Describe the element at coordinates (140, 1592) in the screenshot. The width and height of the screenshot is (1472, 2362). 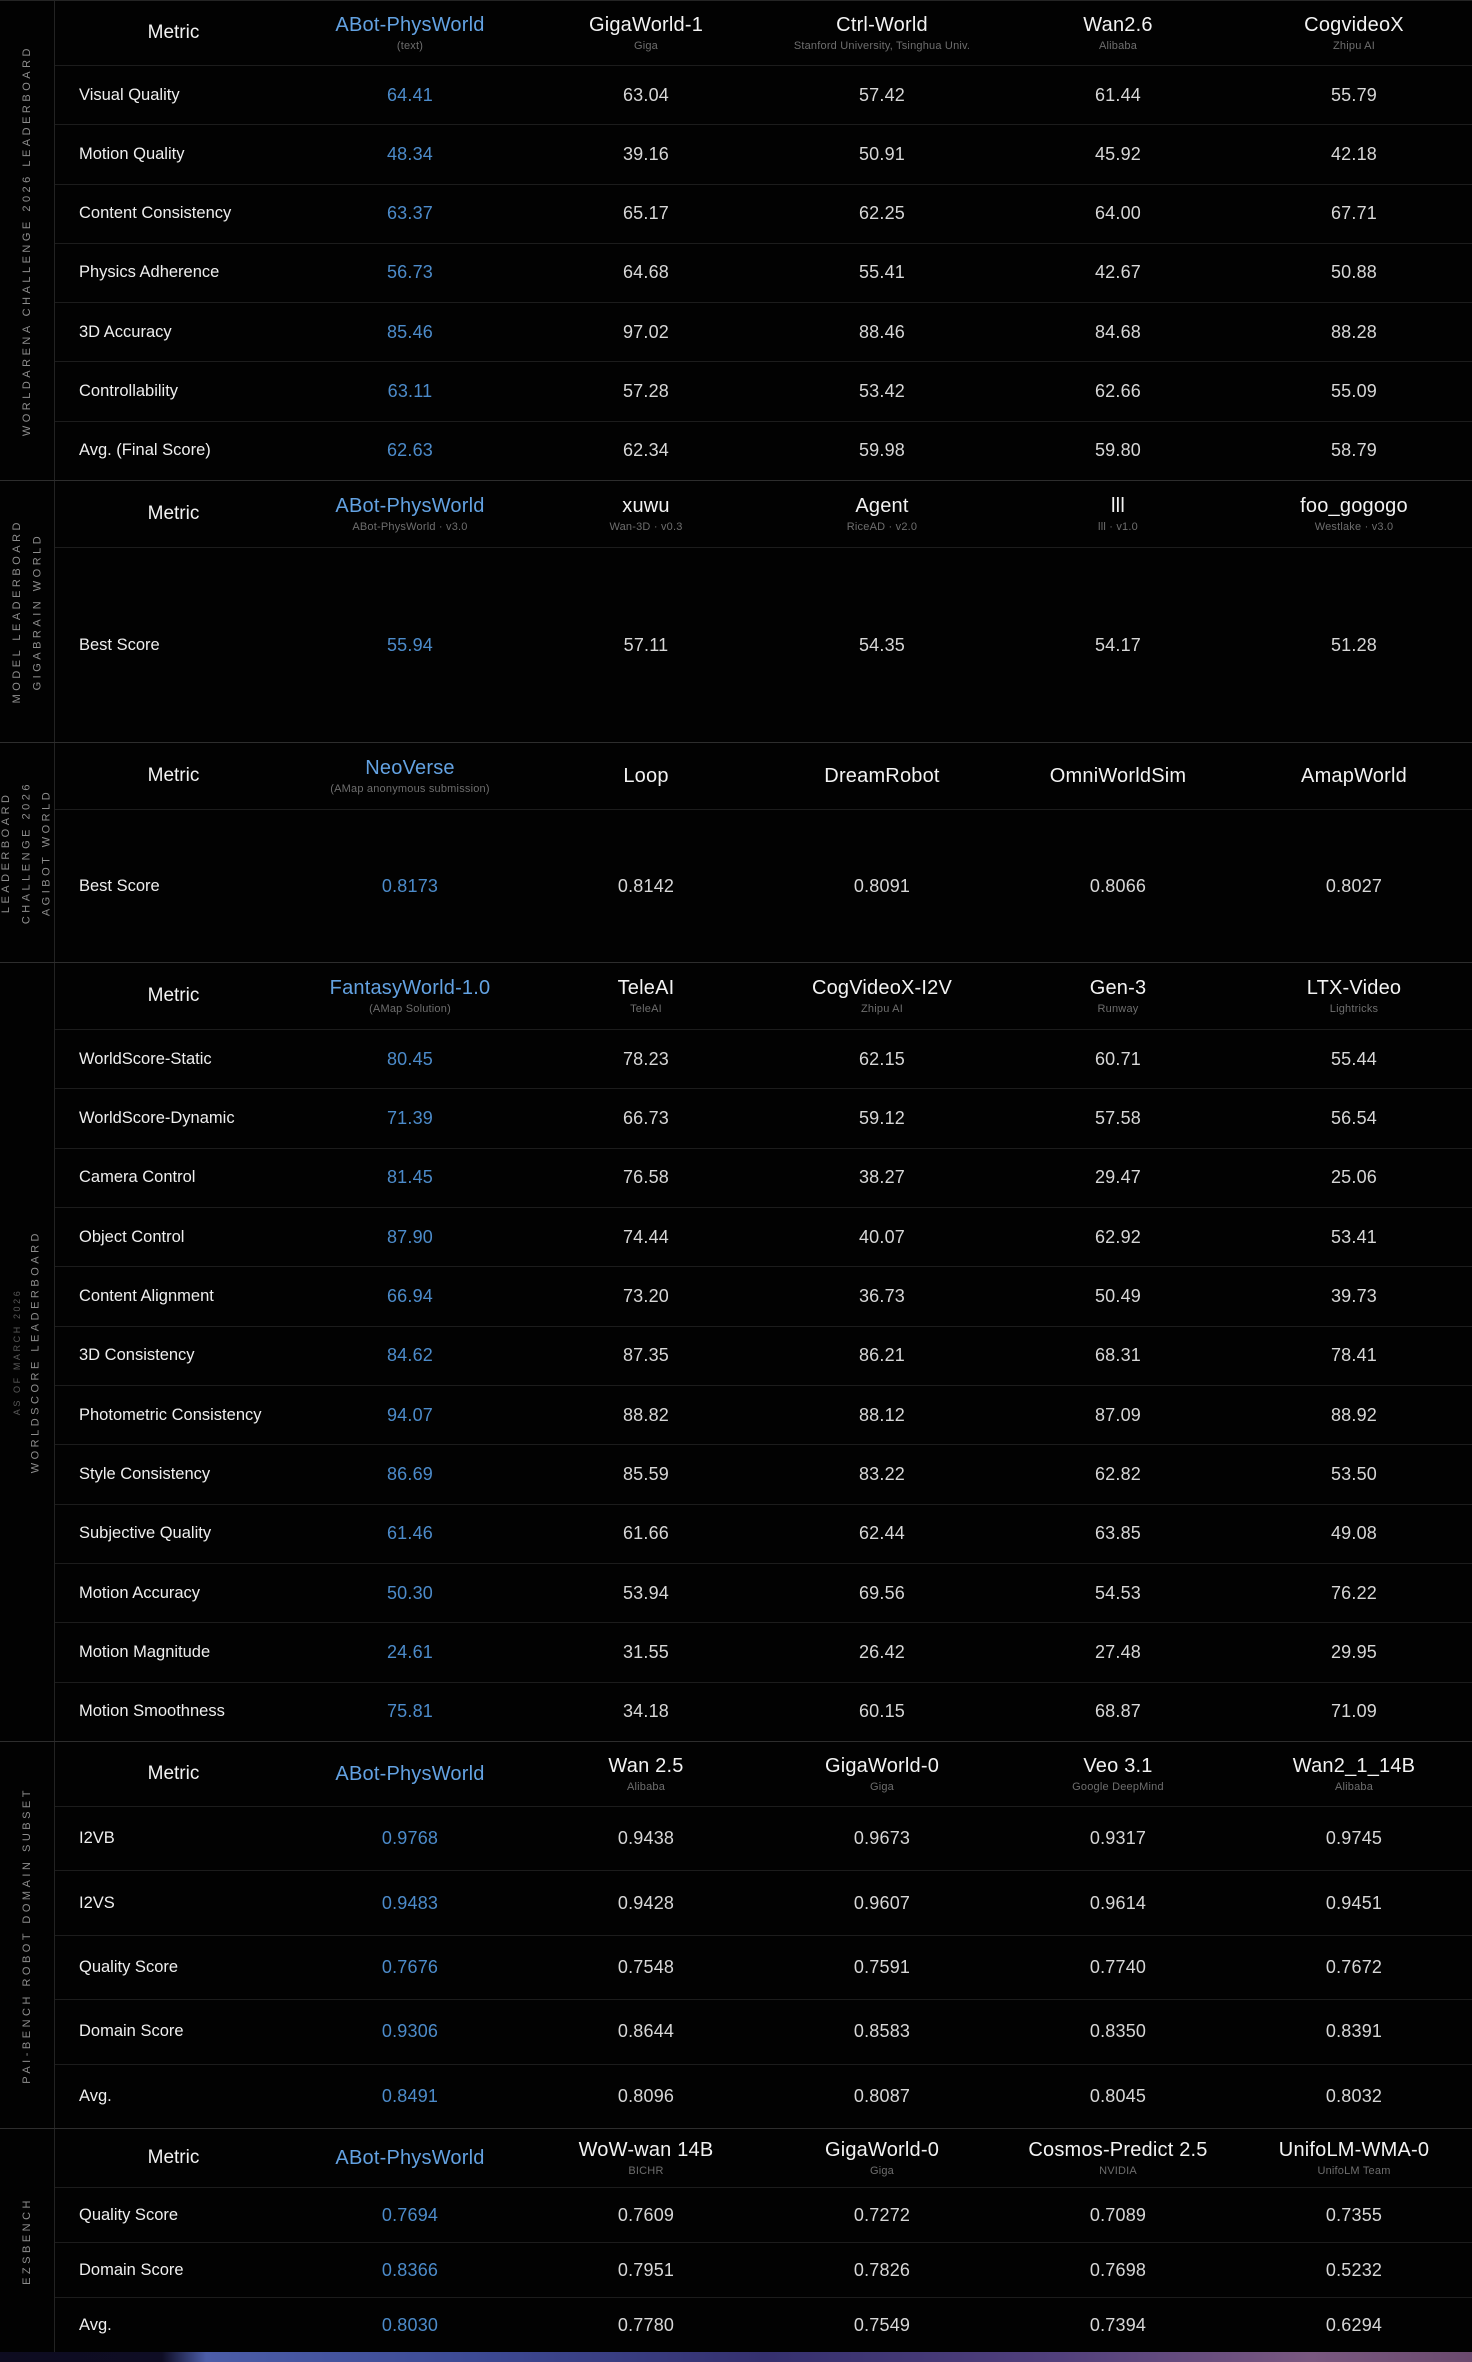
I see `metric-label: Motion Accuracy` at that location.